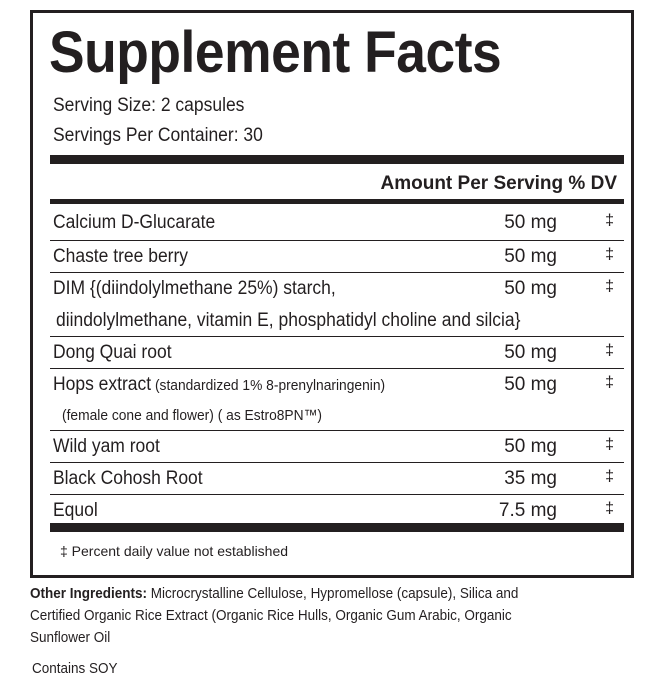 Image resolution: width=658 pixels, height=693 pixels. I want to click on table-row: Equol 7.5 mg ‡, so click(333, 510).